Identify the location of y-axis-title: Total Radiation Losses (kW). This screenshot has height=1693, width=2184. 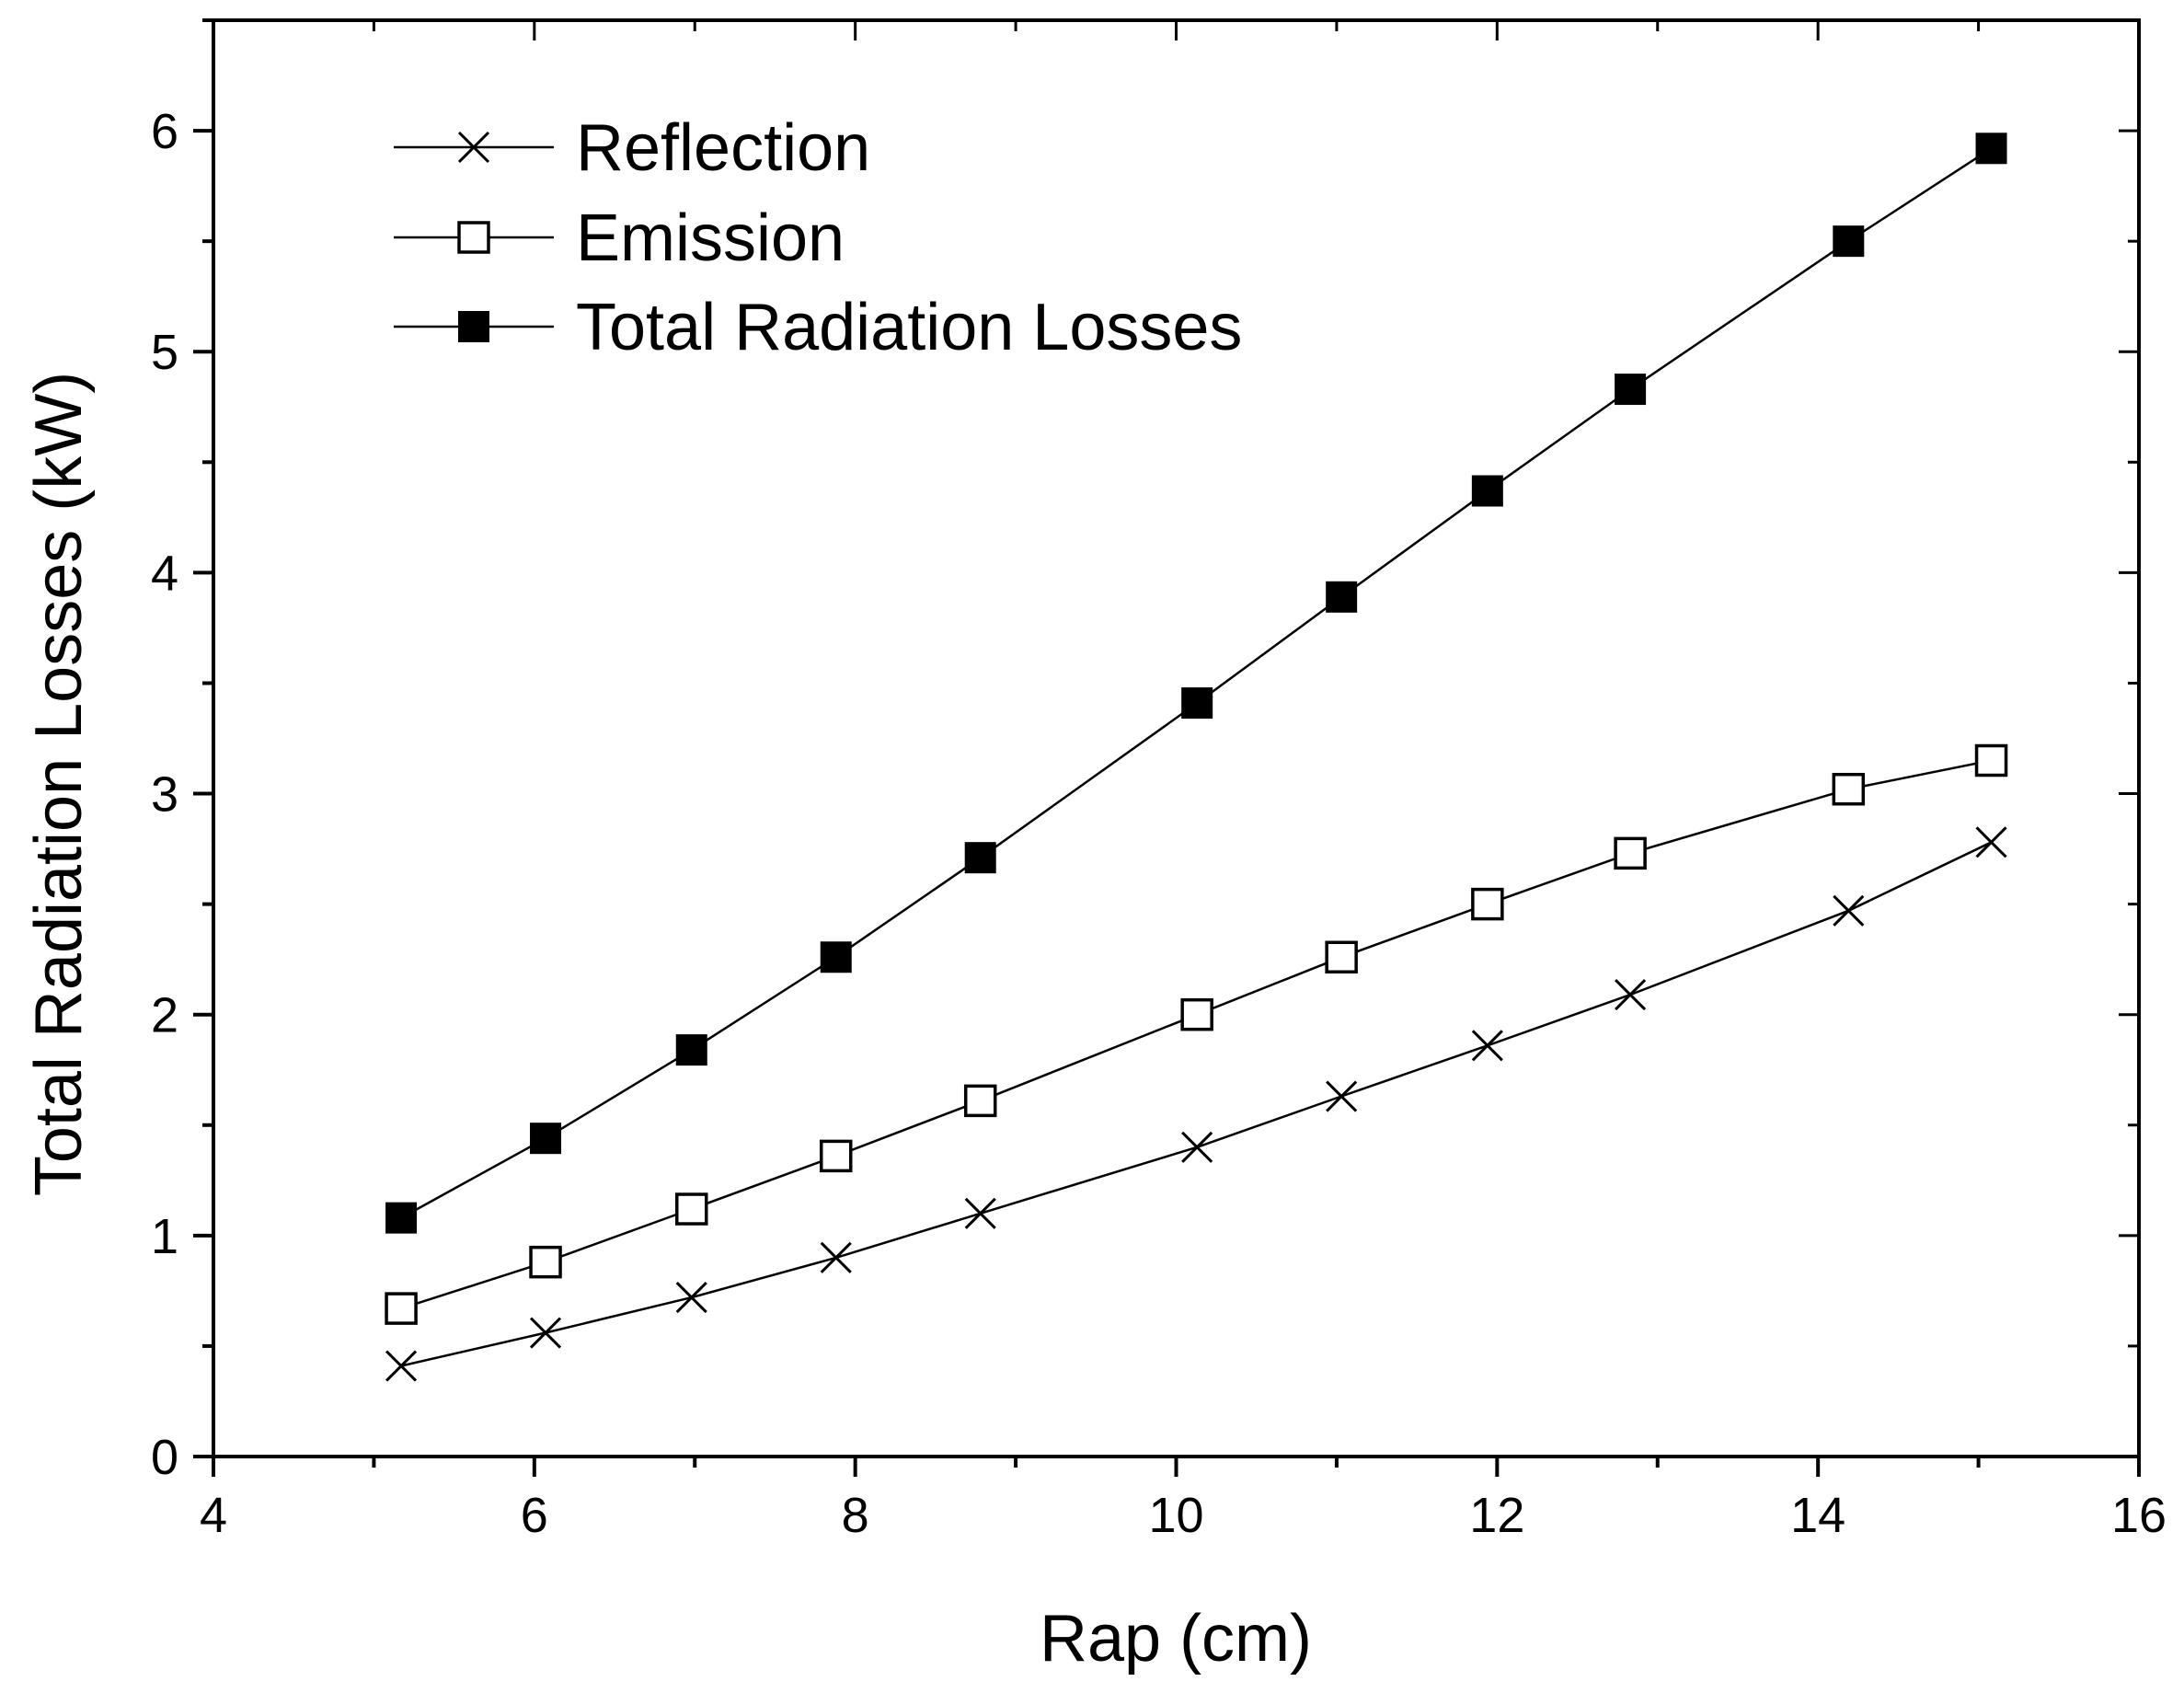
(59, 784).